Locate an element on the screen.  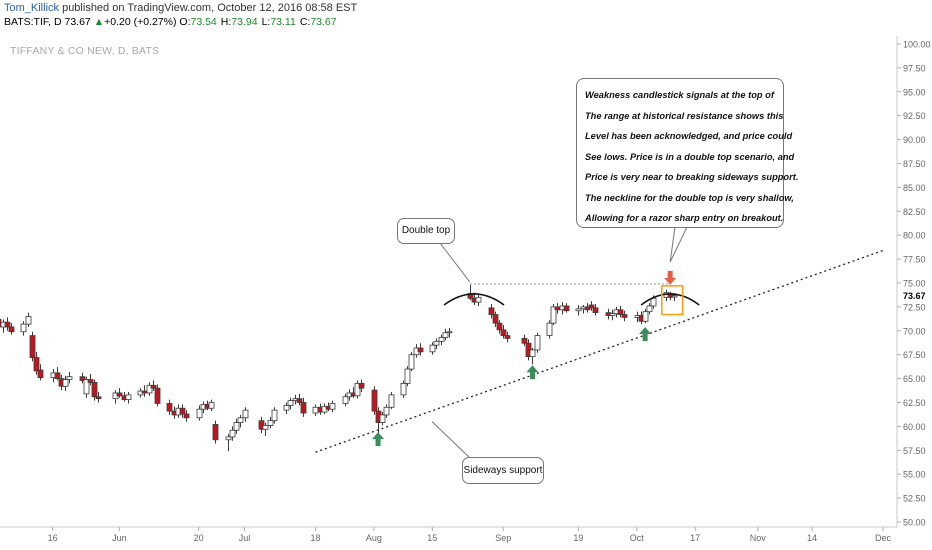
down-arrow-icon is located at coordinates (670, 277).